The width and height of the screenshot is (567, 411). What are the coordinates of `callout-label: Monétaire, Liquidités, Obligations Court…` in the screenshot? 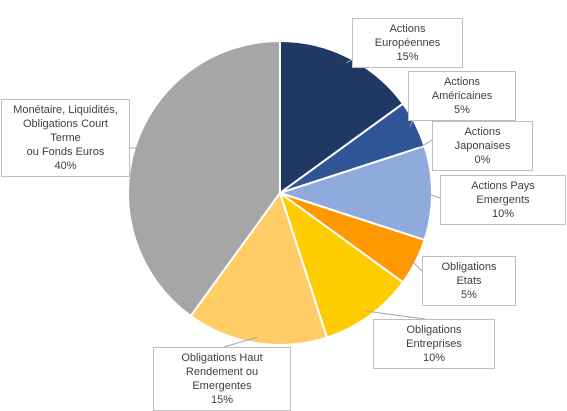 It's located at (65, 131).